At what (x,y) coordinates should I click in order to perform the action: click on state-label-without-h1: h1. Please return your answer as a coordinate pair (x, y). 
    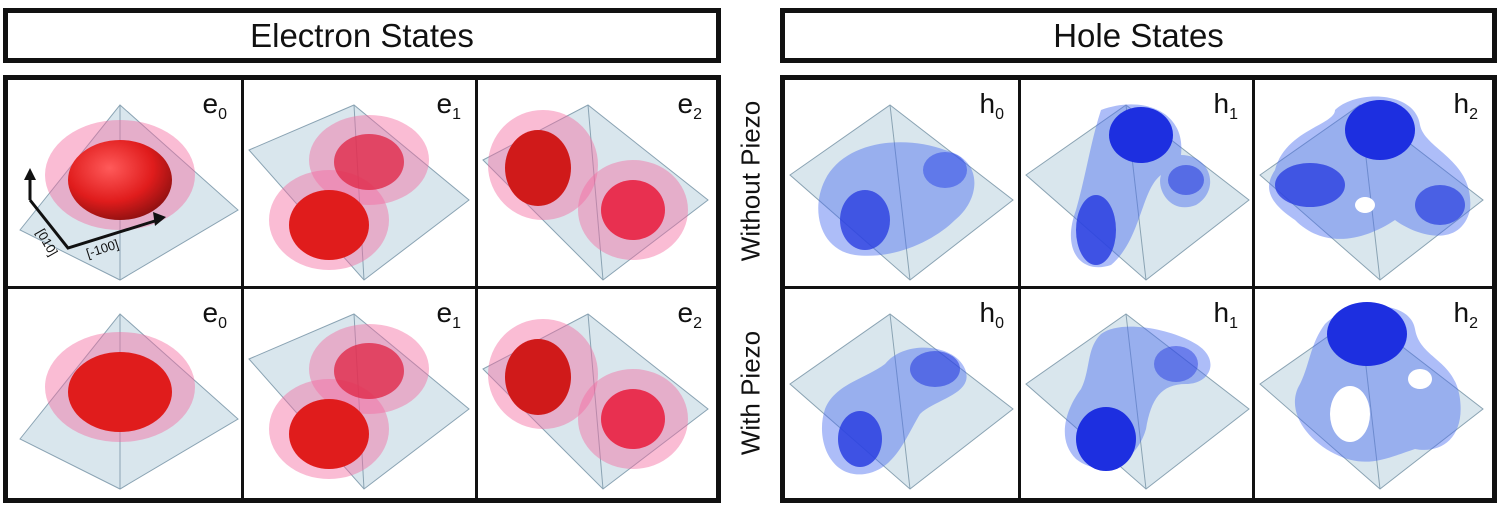
    Looking at the image, I should click on (1225, 105).